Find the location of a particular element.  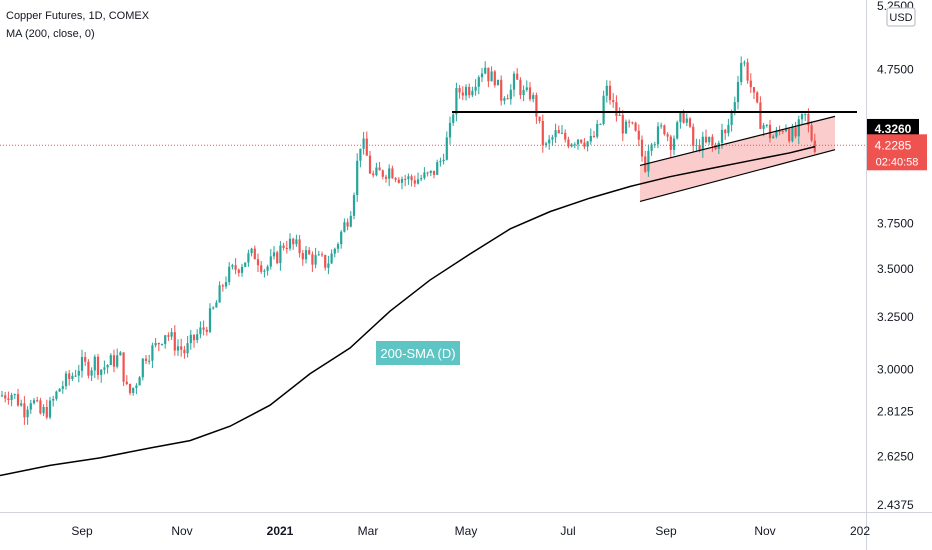

level-price-tag is located at coordinates (893, 128).